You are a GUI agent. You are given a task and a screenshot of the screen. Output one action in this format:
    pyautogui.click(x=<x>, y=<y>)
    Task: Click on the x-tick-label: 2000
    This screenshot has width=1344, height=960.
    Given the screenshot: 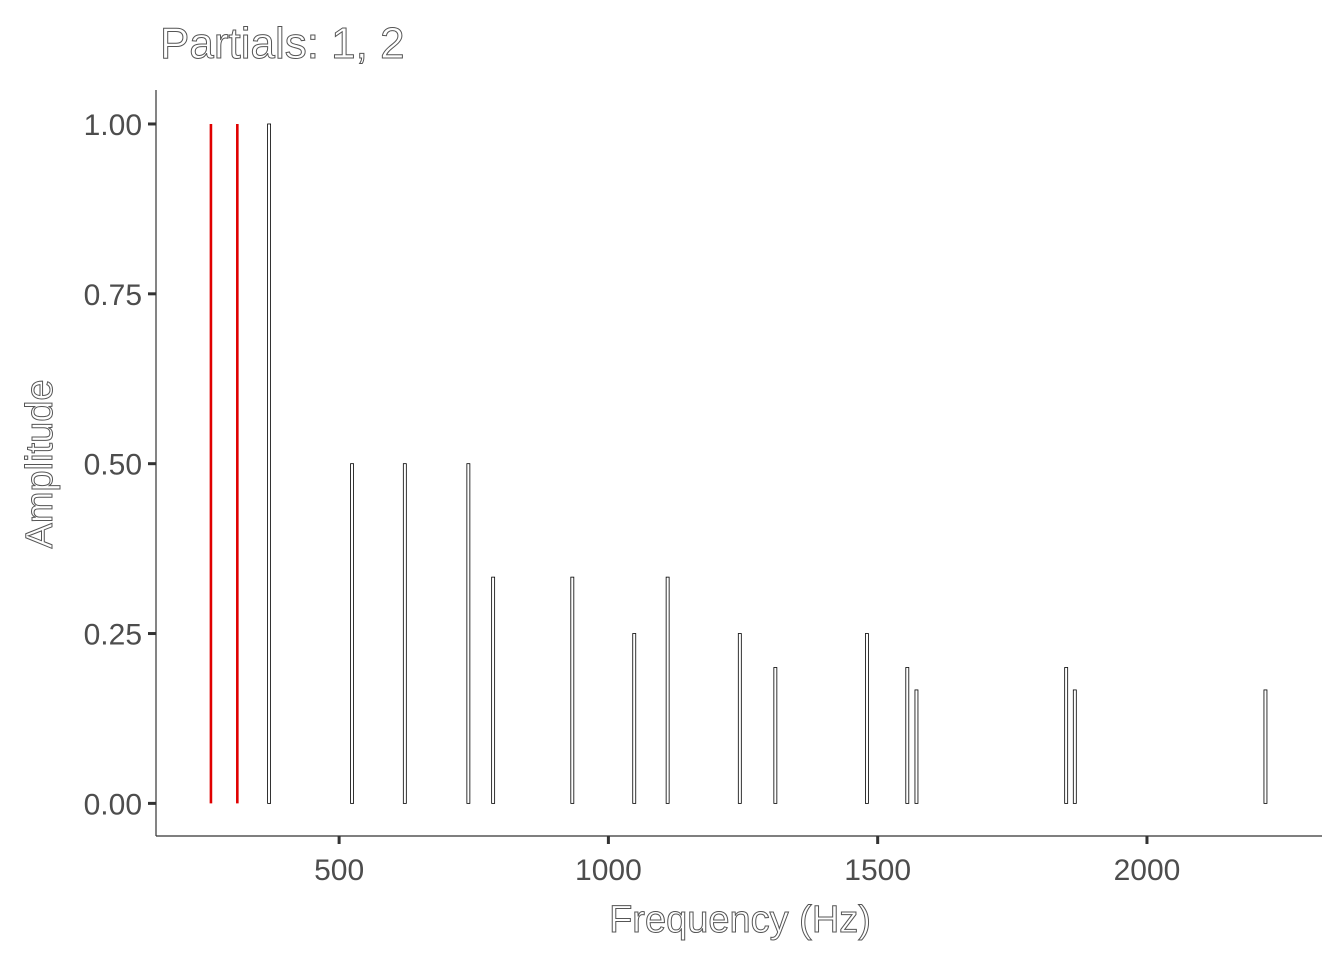 What is the action you would take?
    pyautogui.click(x=1147, y=870)
    